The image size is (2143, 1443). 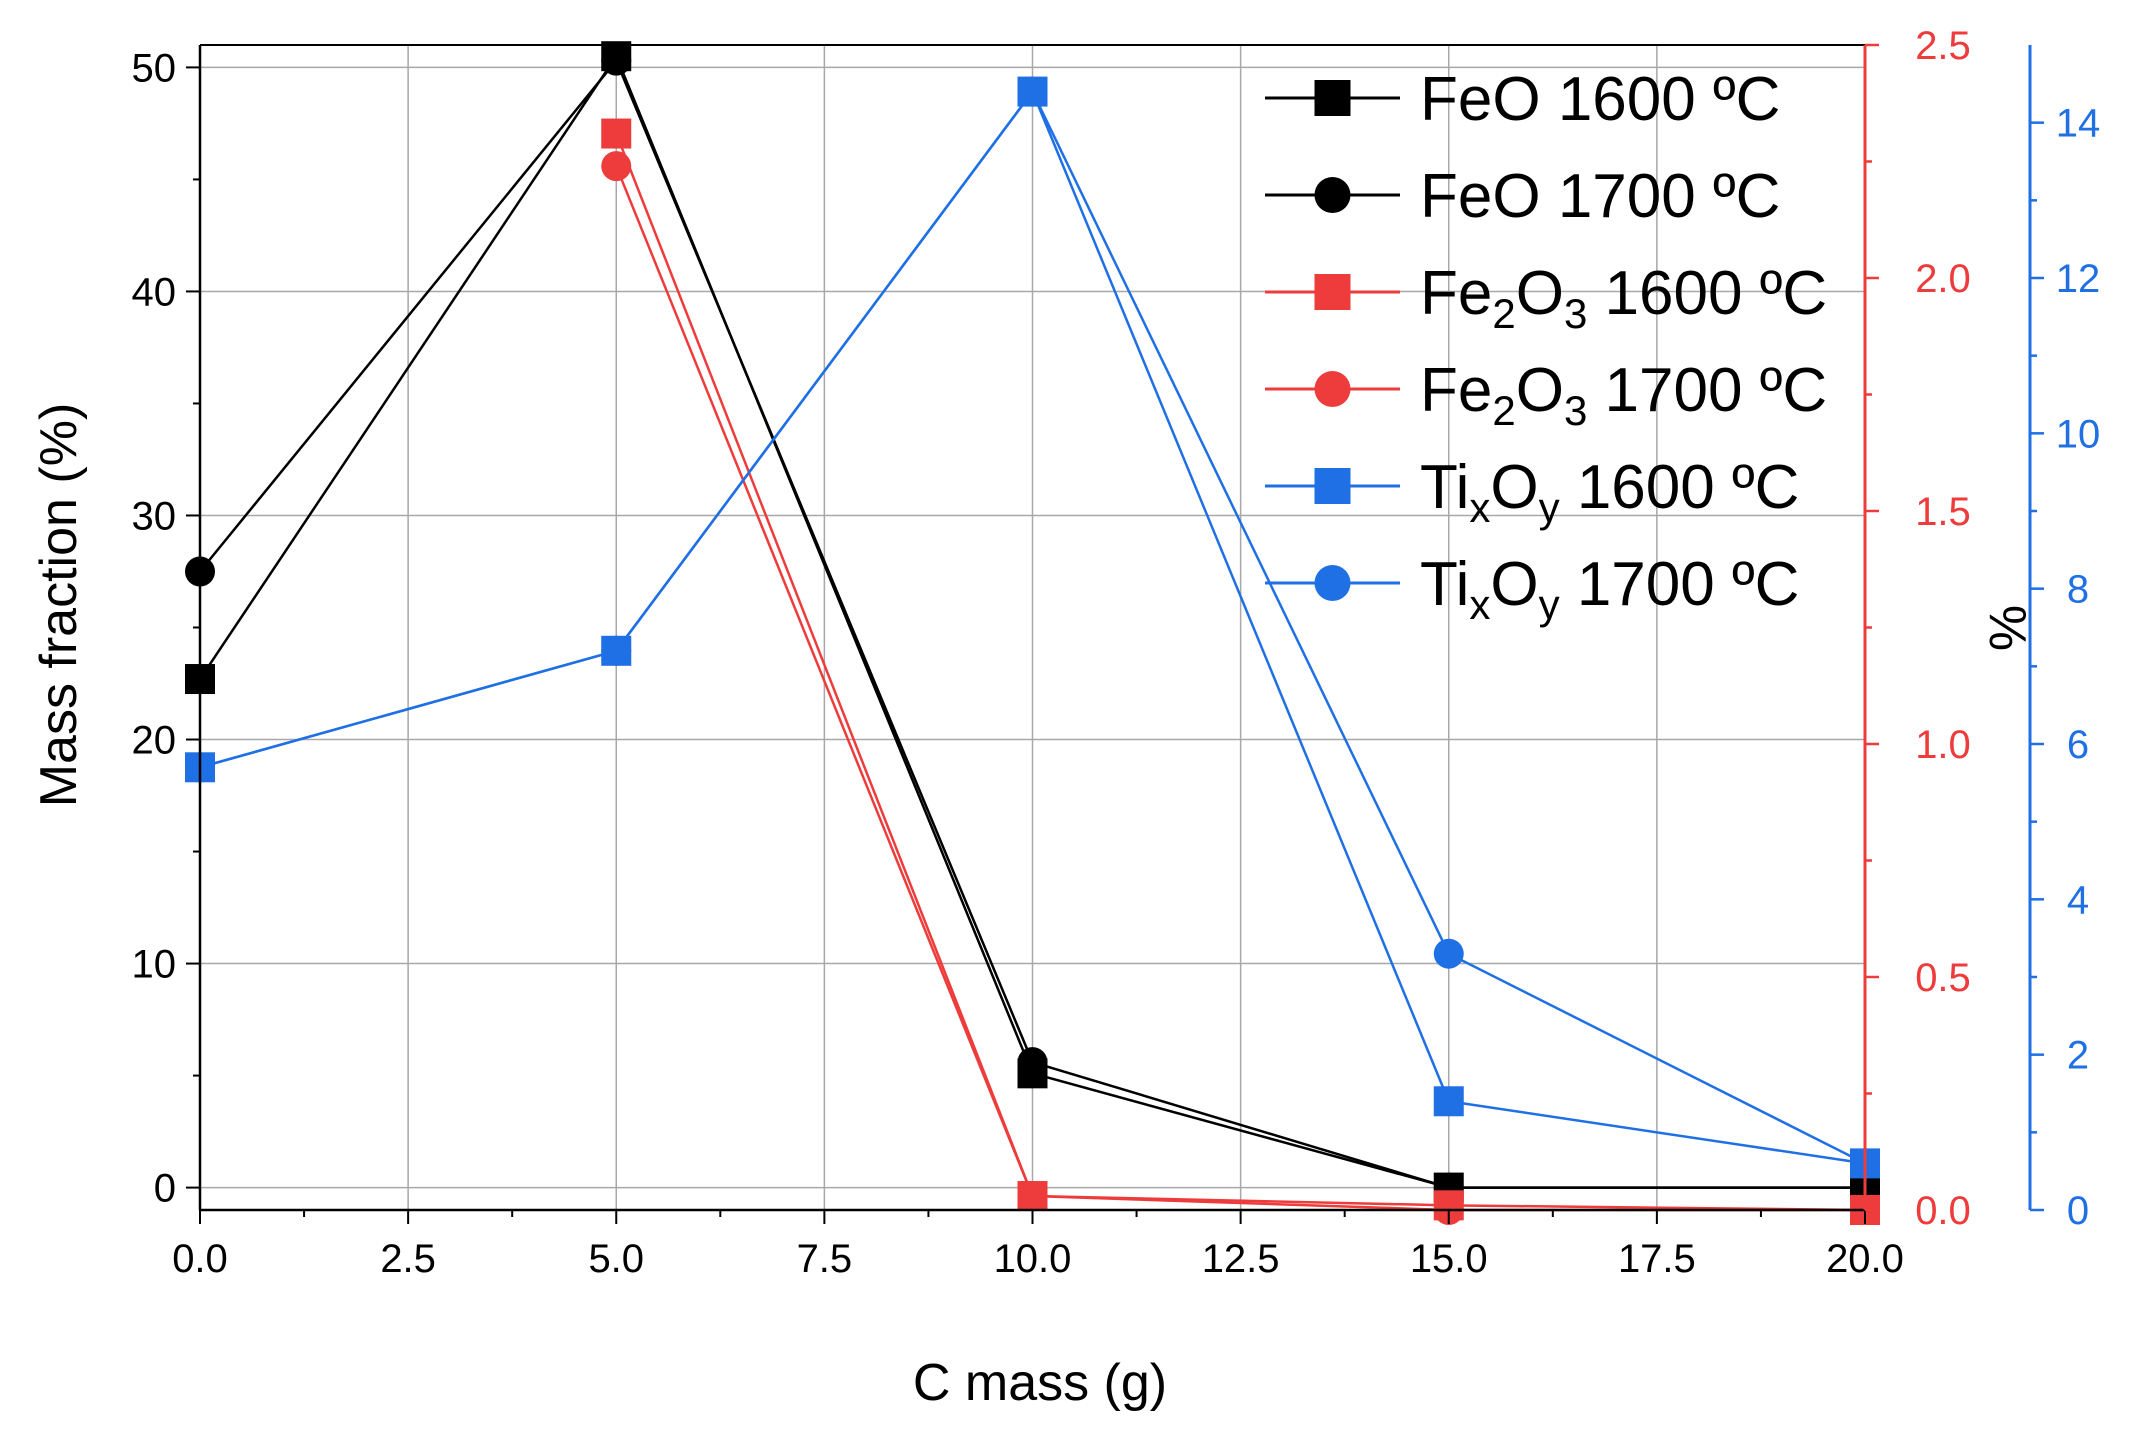 I want to click on legend-entry: TixOy 1700 ºC, so click(x=1532, y=589).